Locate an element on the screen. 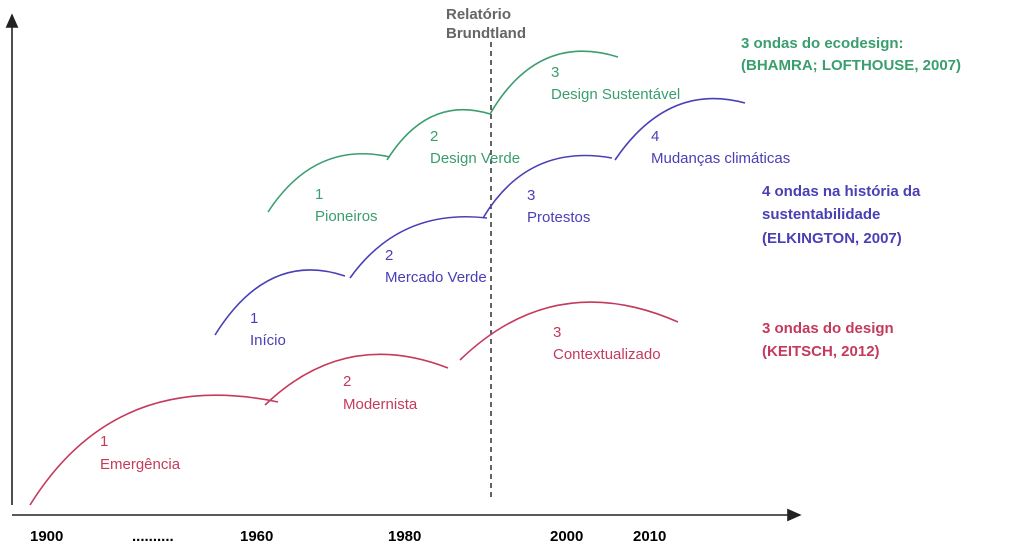 The width and height of the screenshot is (1015, 550). wave-label: Contextualizado is located at coordinates (607, 354).